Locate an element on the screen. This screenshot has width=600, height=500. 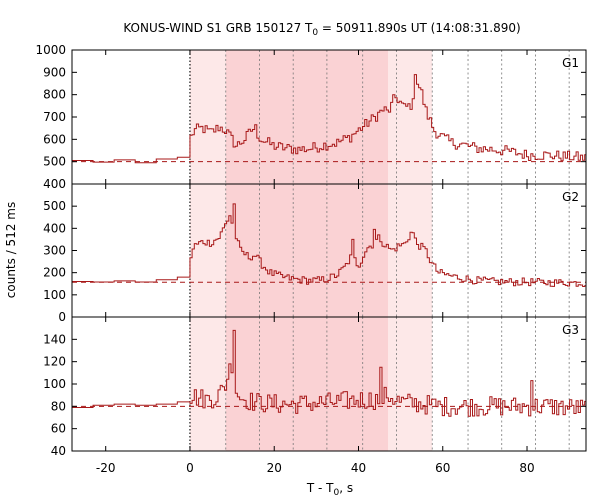
light-curve-histogram is located at coordinates (329, 245).